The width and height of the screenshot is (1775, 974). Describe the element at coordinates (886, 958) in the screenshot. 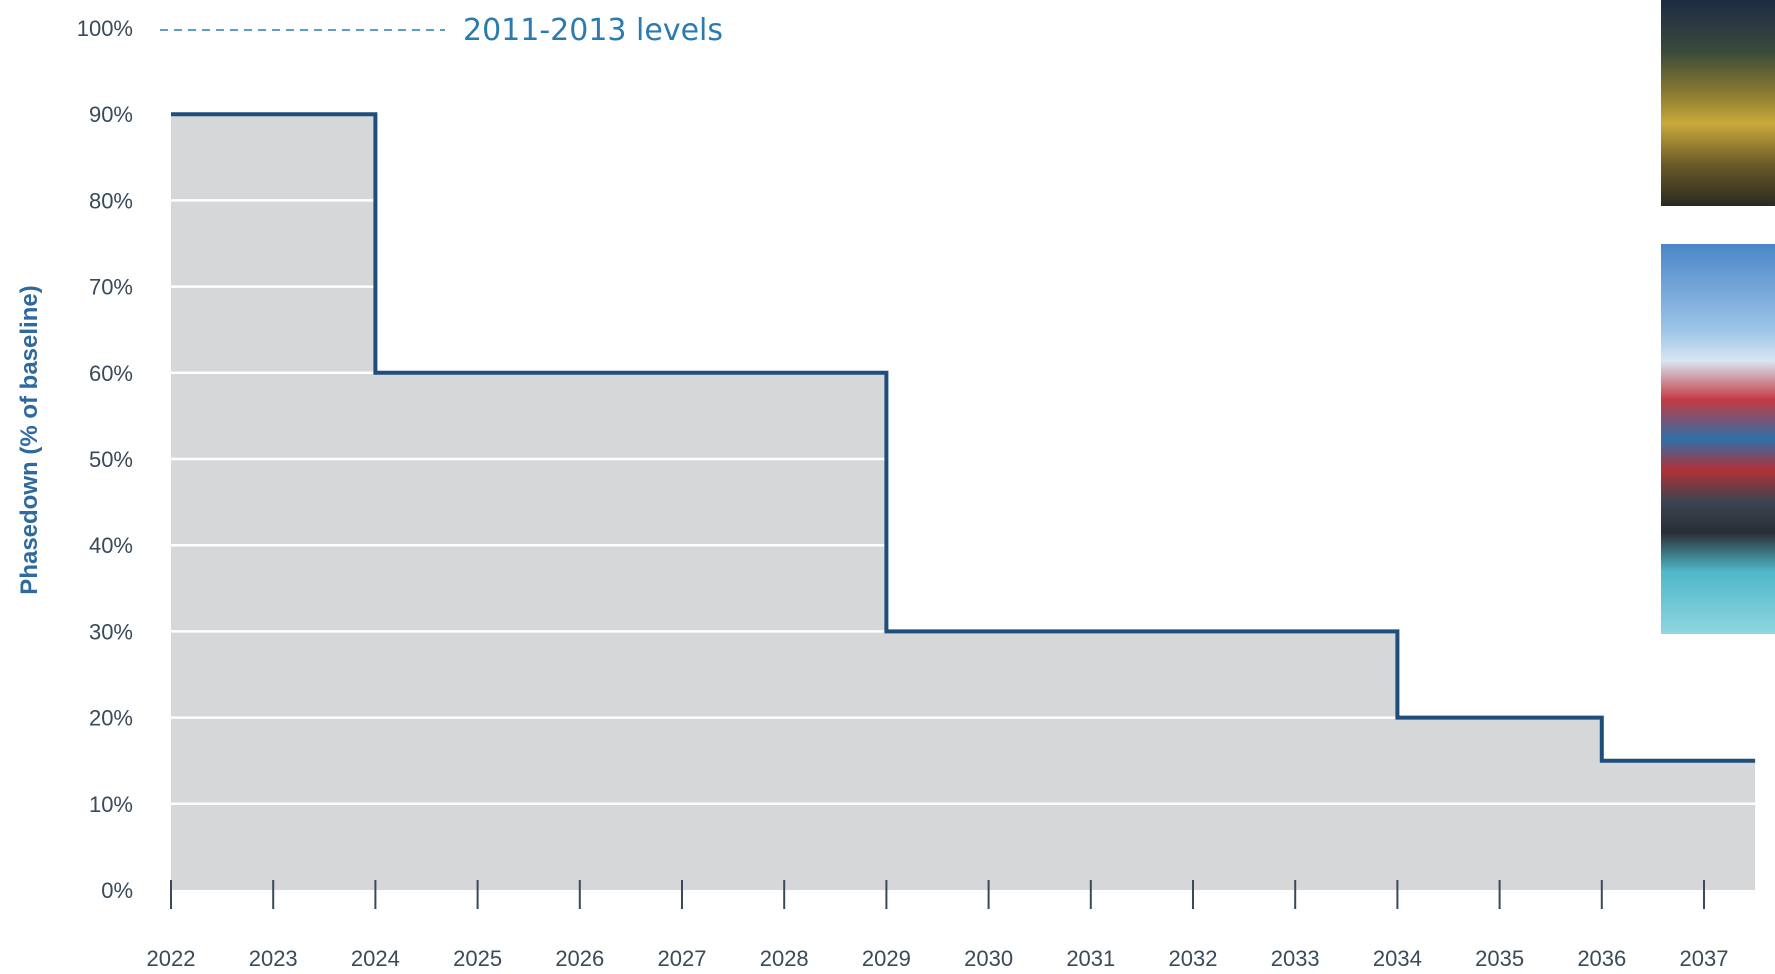

I see `x-tick-label: 2029` at that location.